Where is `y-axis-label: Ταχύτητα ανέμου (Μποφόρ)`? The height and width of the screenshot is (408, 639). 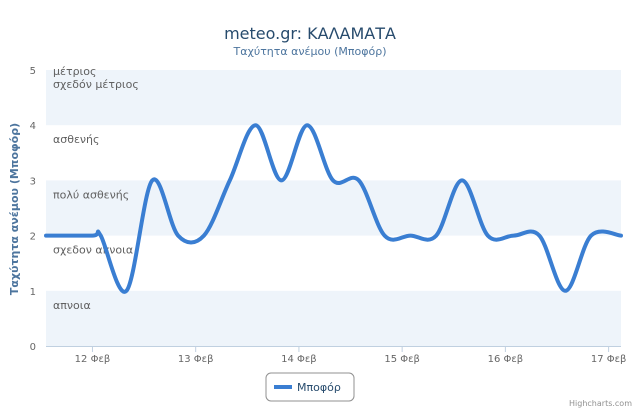
y-axis-label: Ταχύτητα ανέμου (Μποφόρ) is located at coordinates (14, 209).